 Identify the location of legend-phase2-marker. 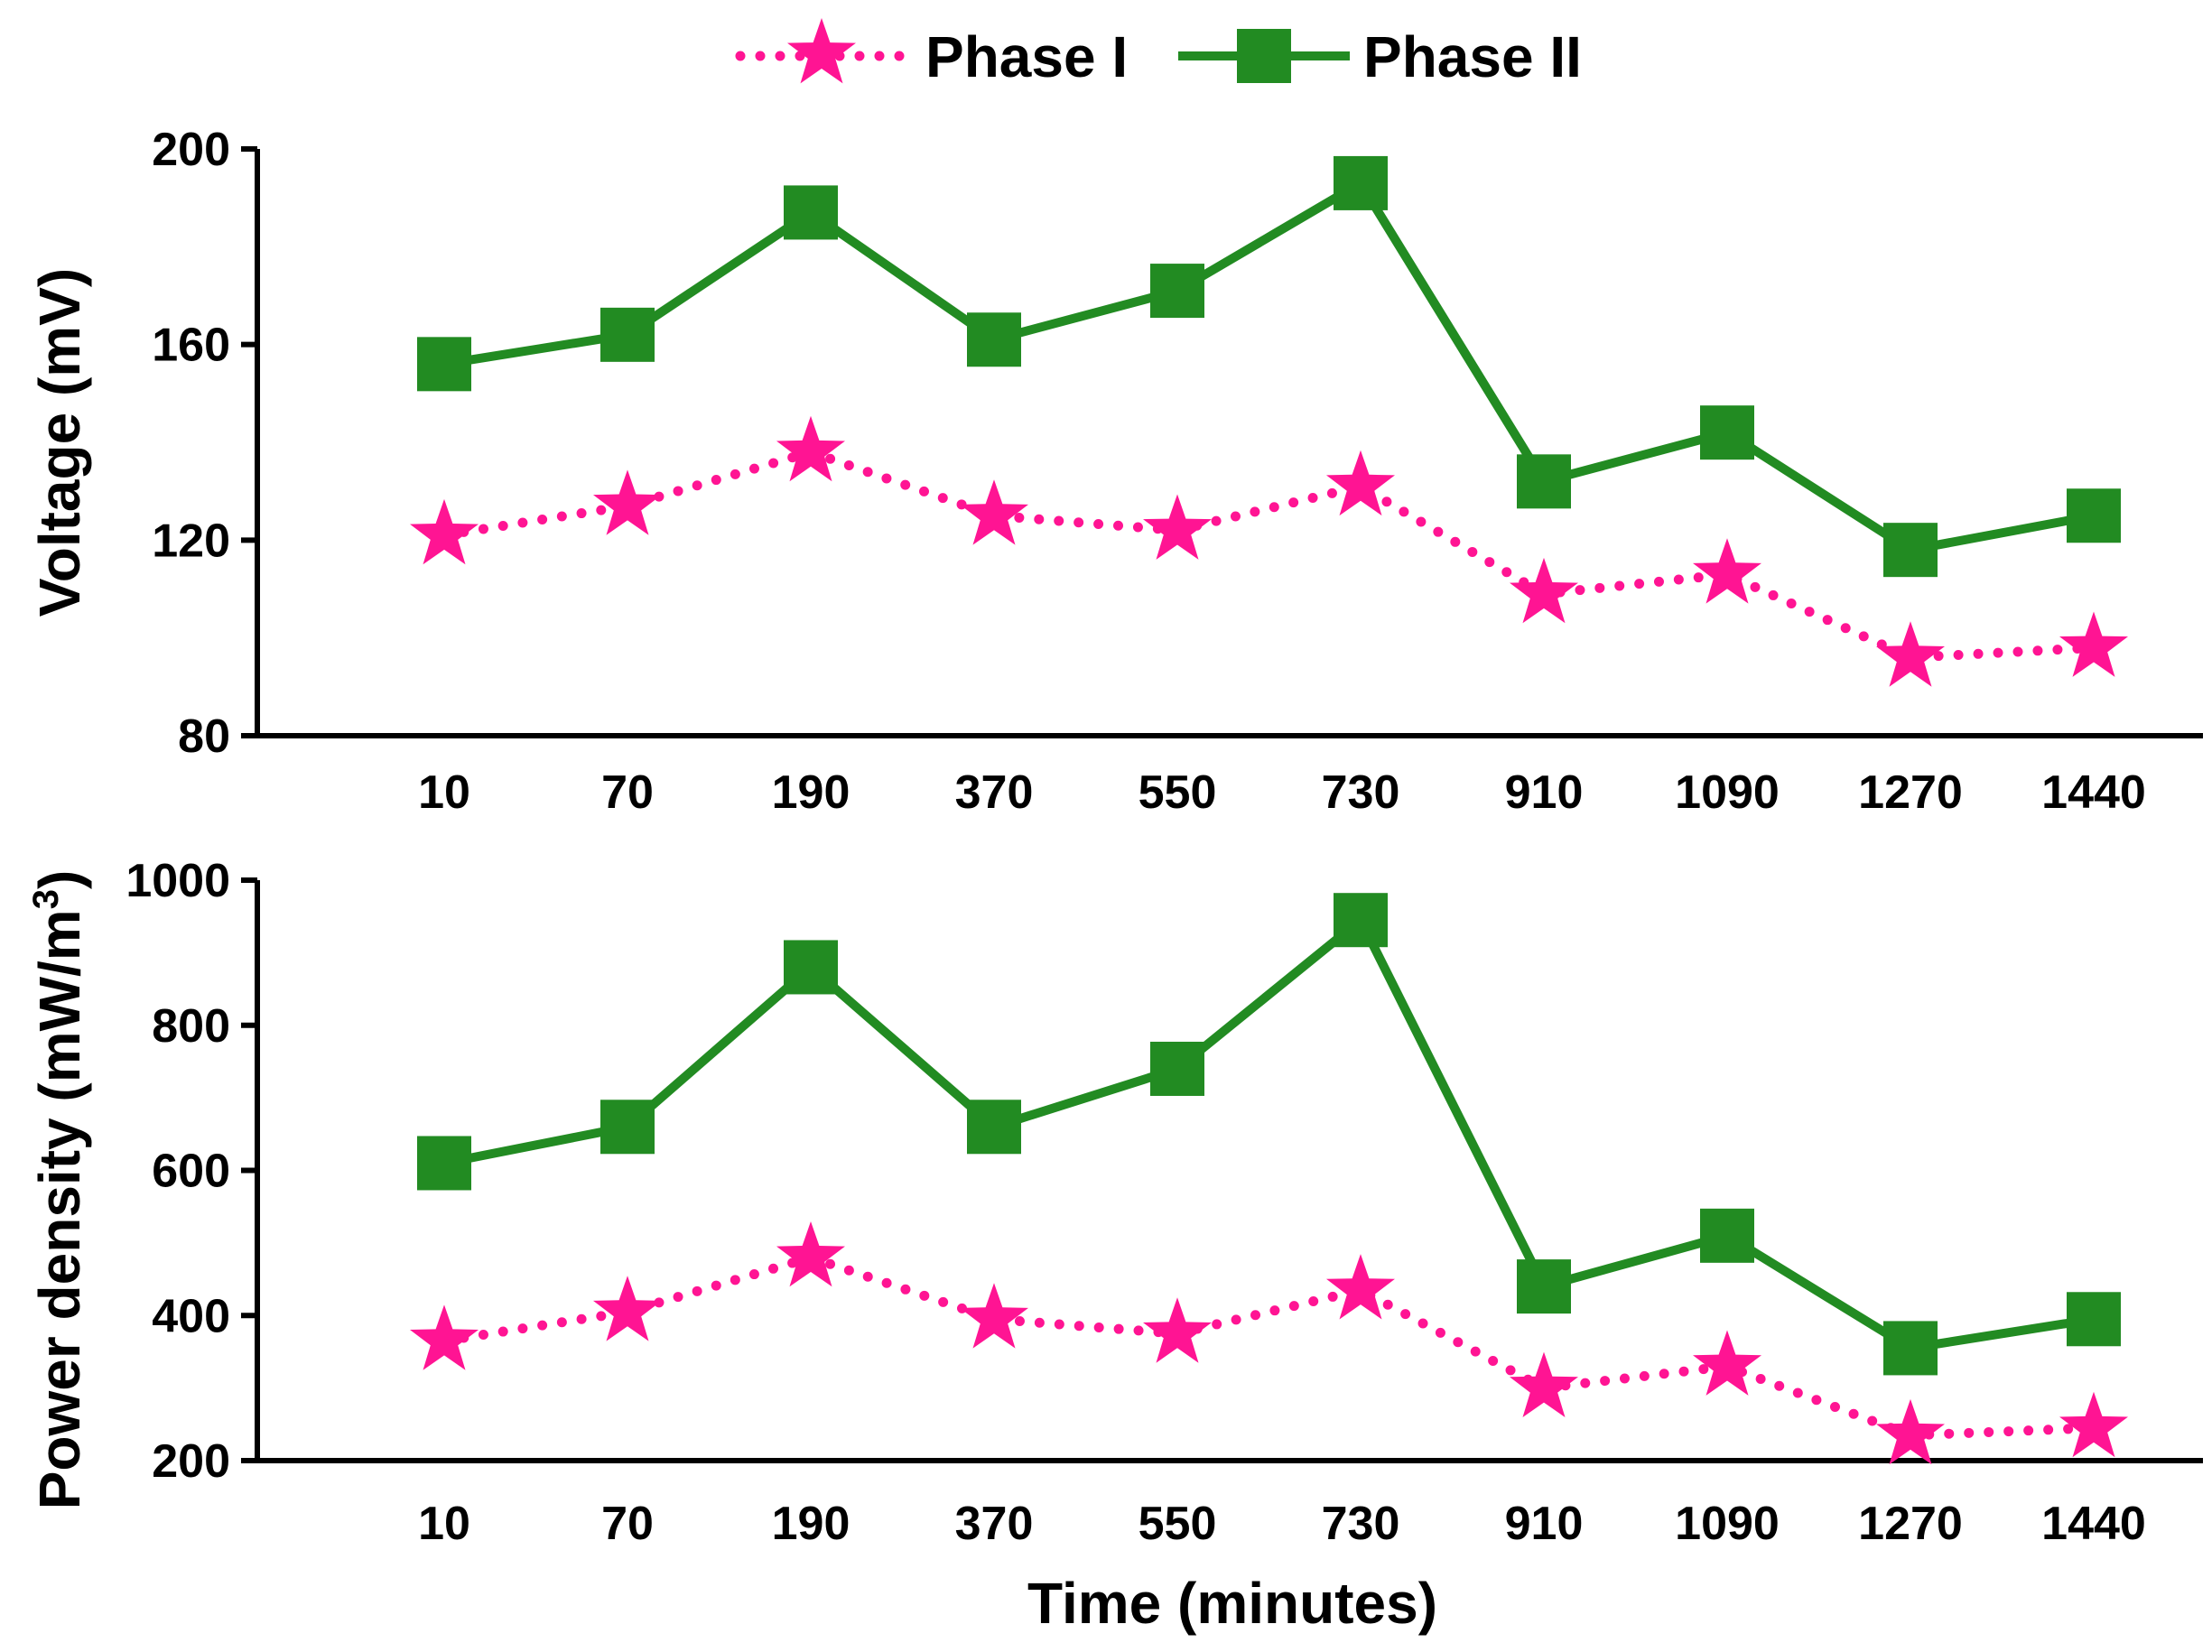
(1264, 56).